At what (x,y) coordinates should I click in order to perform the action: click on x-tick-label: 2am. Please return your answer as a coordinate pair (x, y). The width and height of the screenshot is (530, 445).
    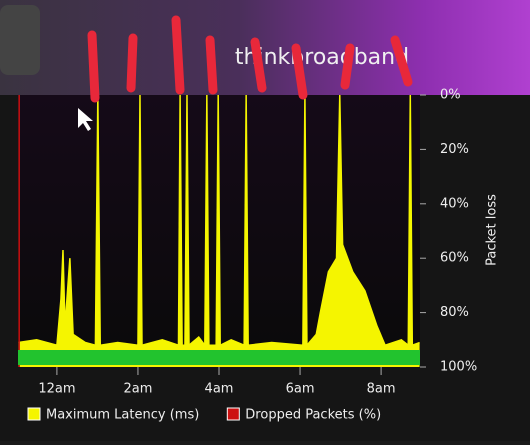
    Looking at the image, I should click on (137, 389).